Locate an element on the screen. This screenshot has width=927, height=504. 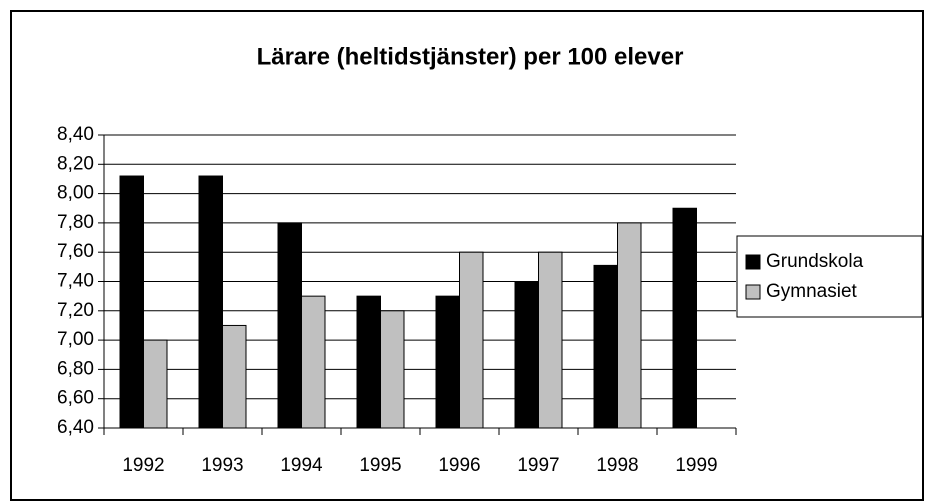
x-tick-label: 1994 is located at coordinates (301, 465).